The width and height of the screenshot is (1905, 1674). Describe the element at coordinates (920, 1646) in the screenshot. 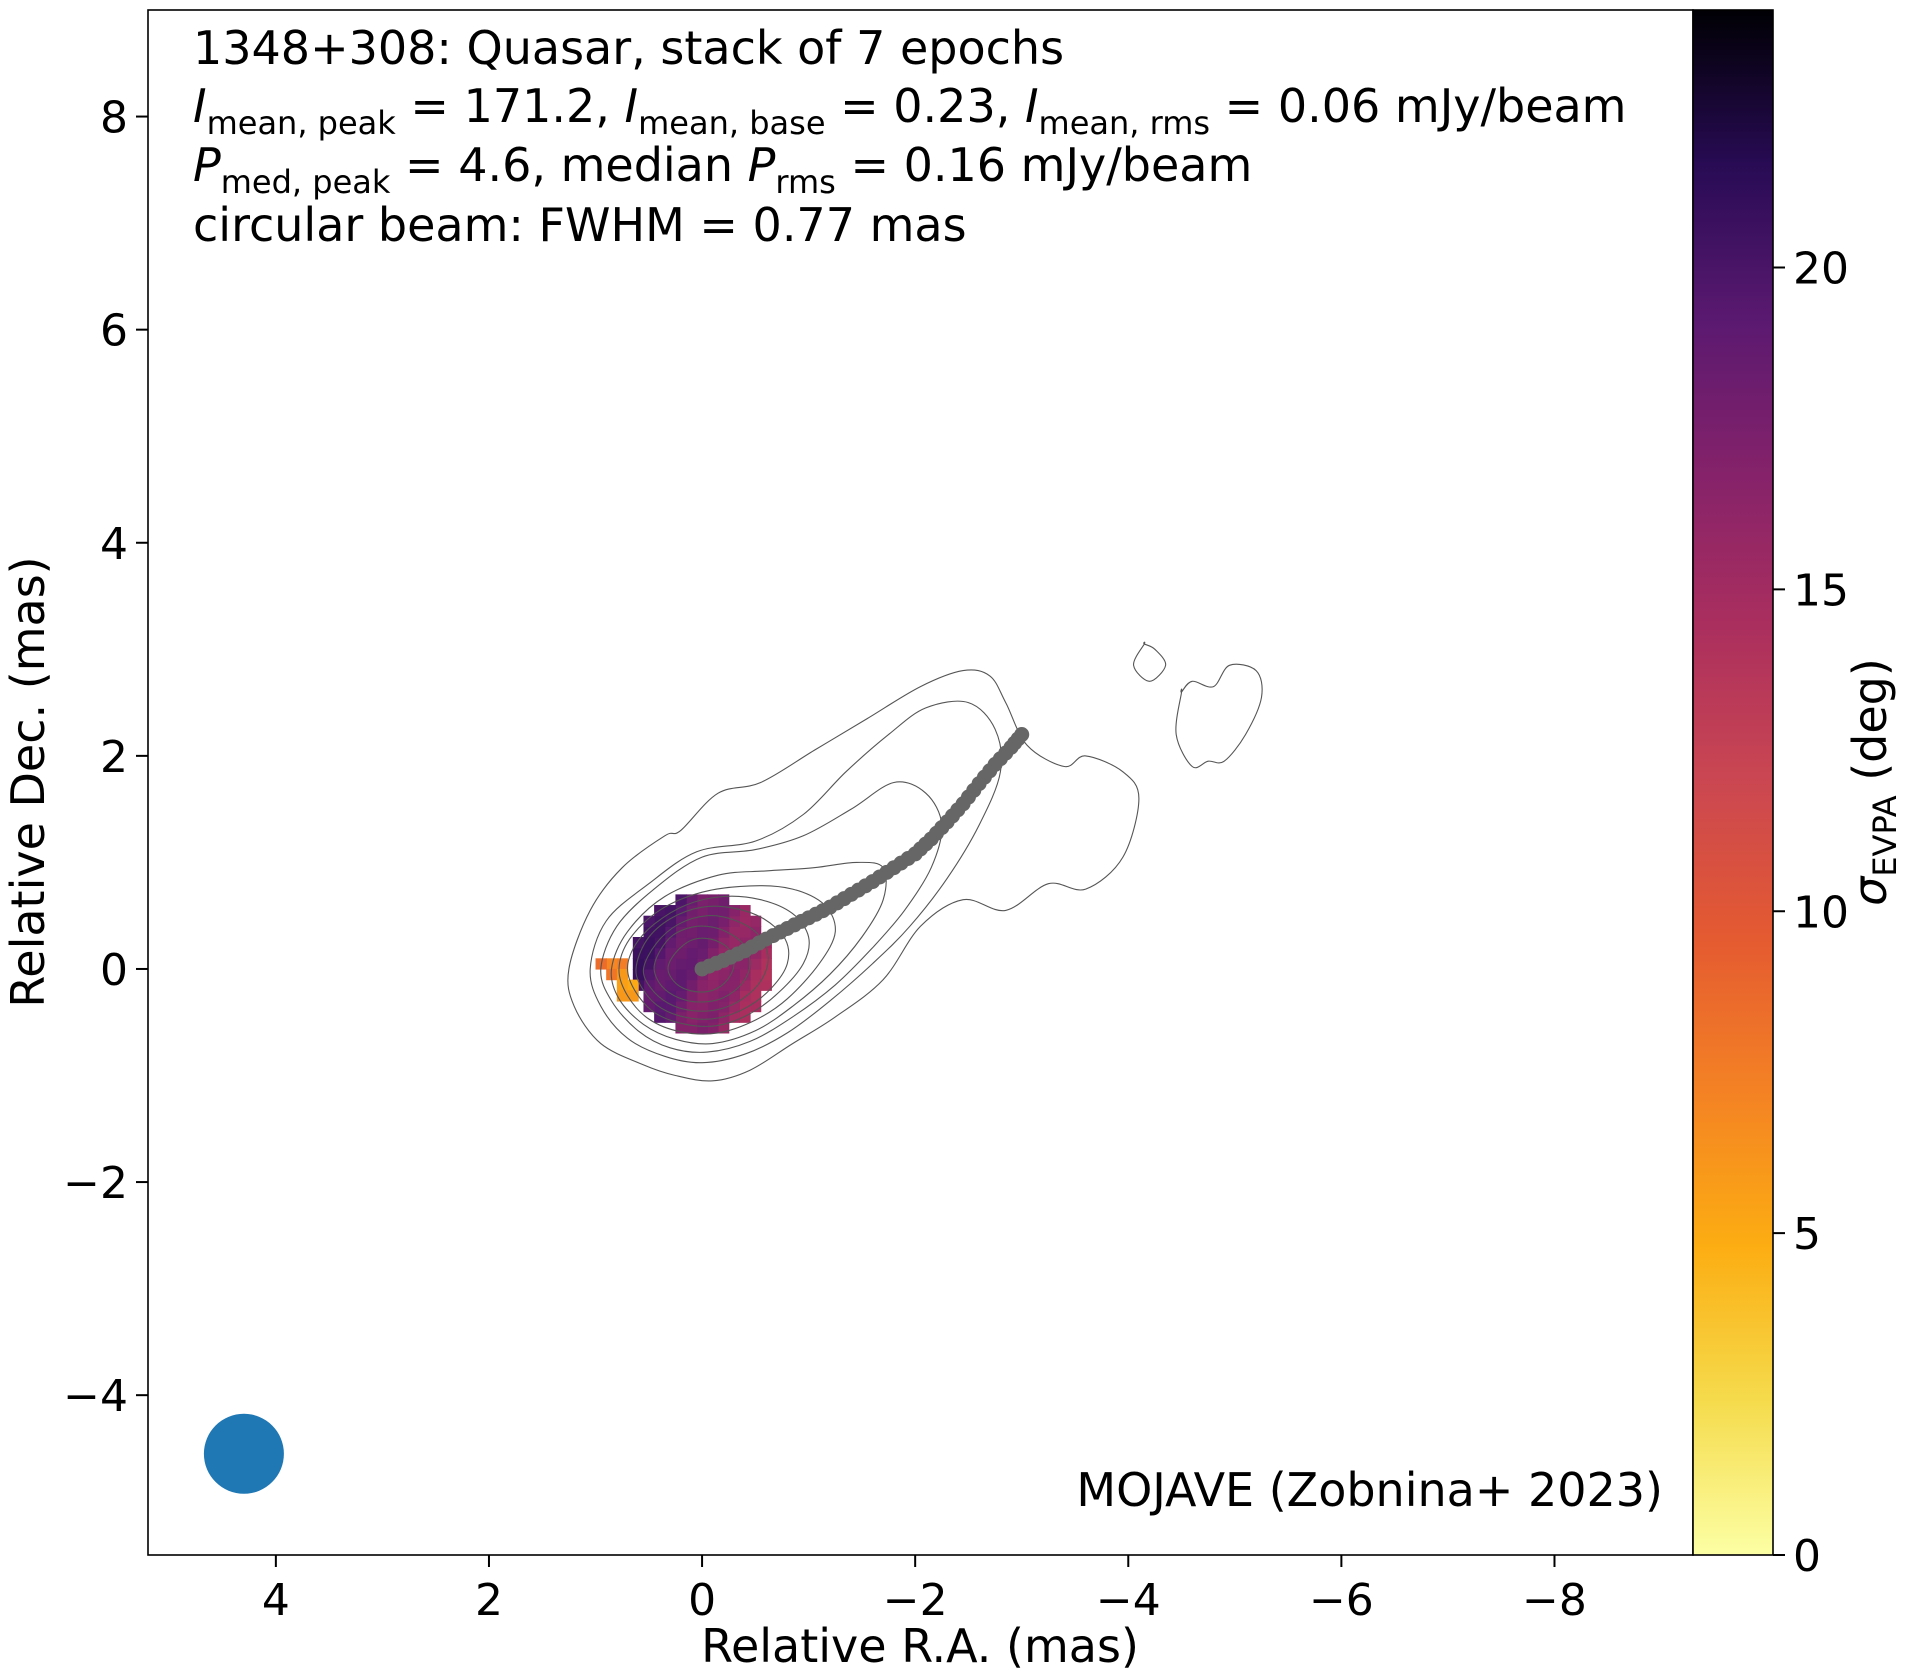

I see `x-axis-label: Relative R.A. (mas)` at that location.